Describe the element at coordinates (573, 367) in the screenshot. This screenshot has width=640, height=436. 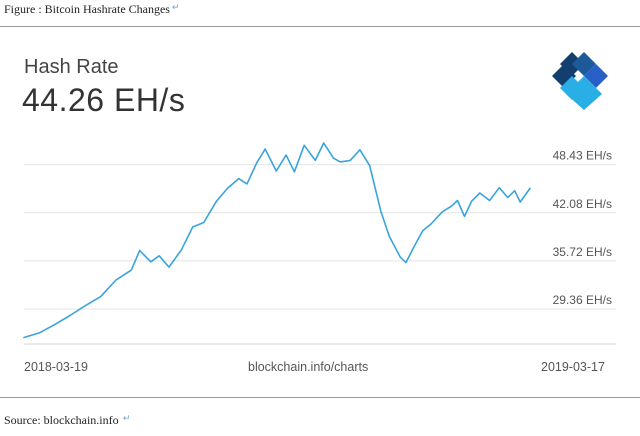
I see `x-tick-label-end: 2019-03-17` at that location.